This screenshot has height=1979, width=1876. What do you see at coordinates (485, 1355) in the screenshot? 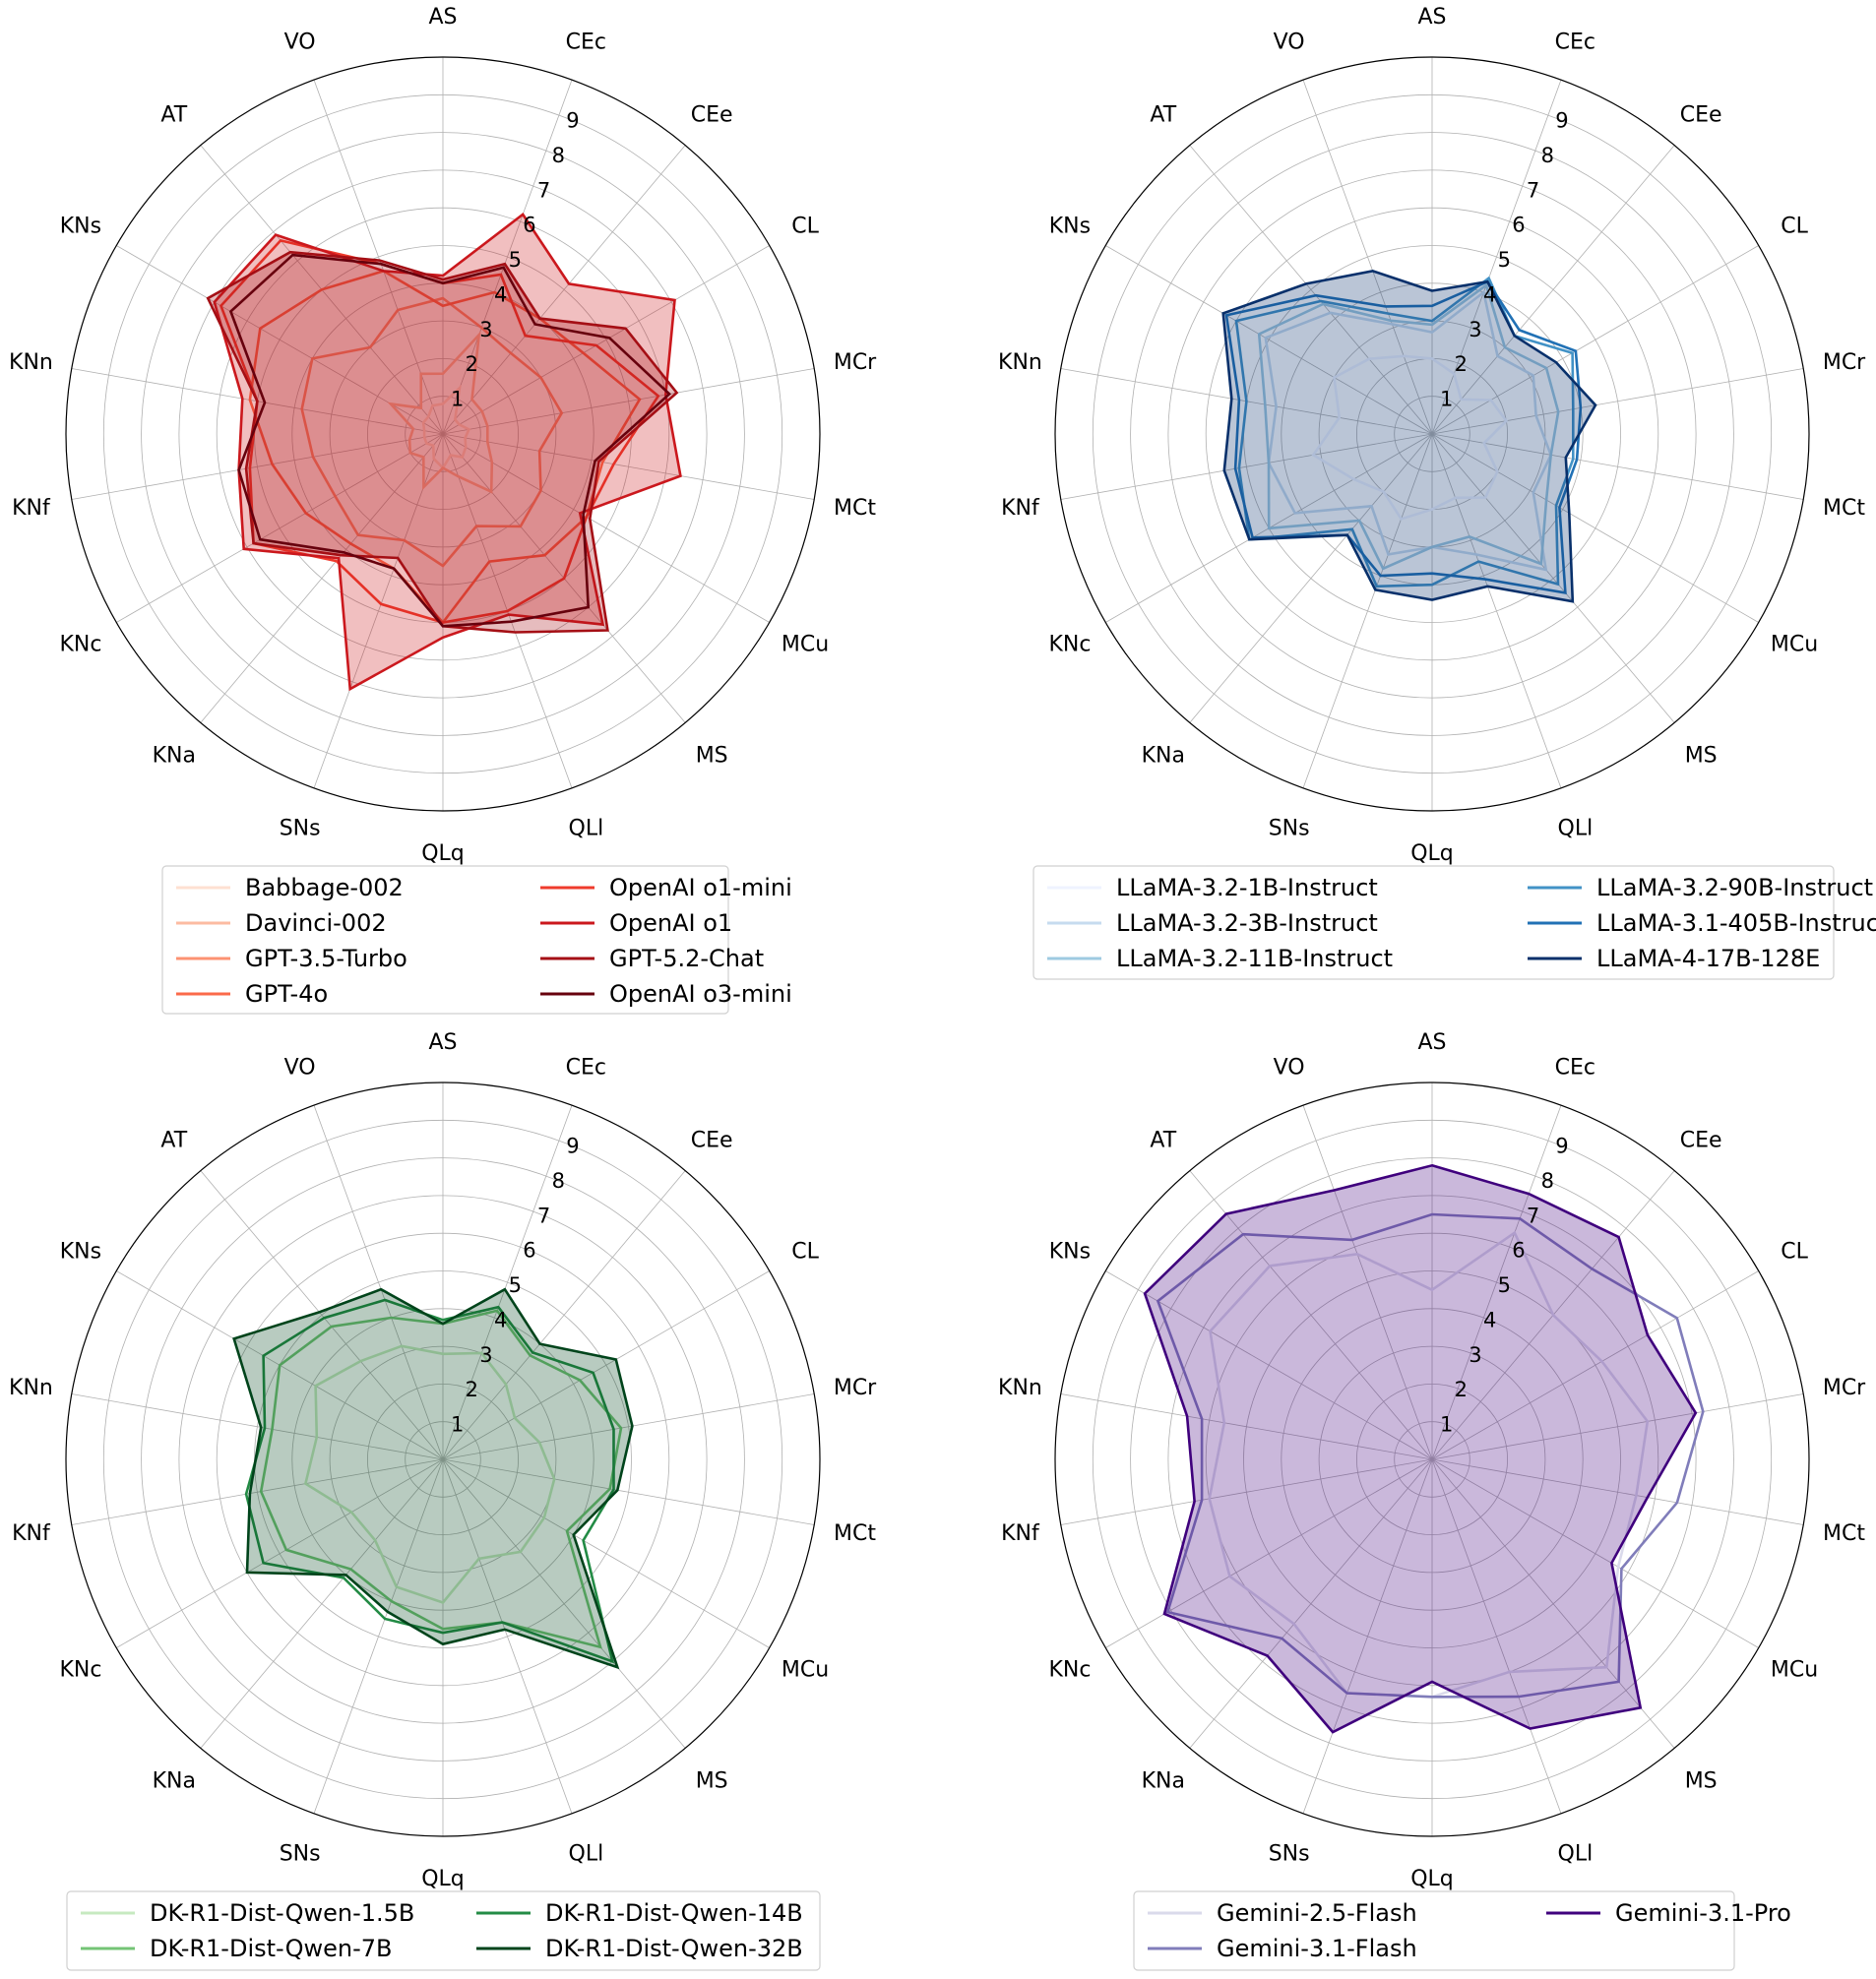
I see `radial-tick-label: 3` at bounding box center [485, 1355].